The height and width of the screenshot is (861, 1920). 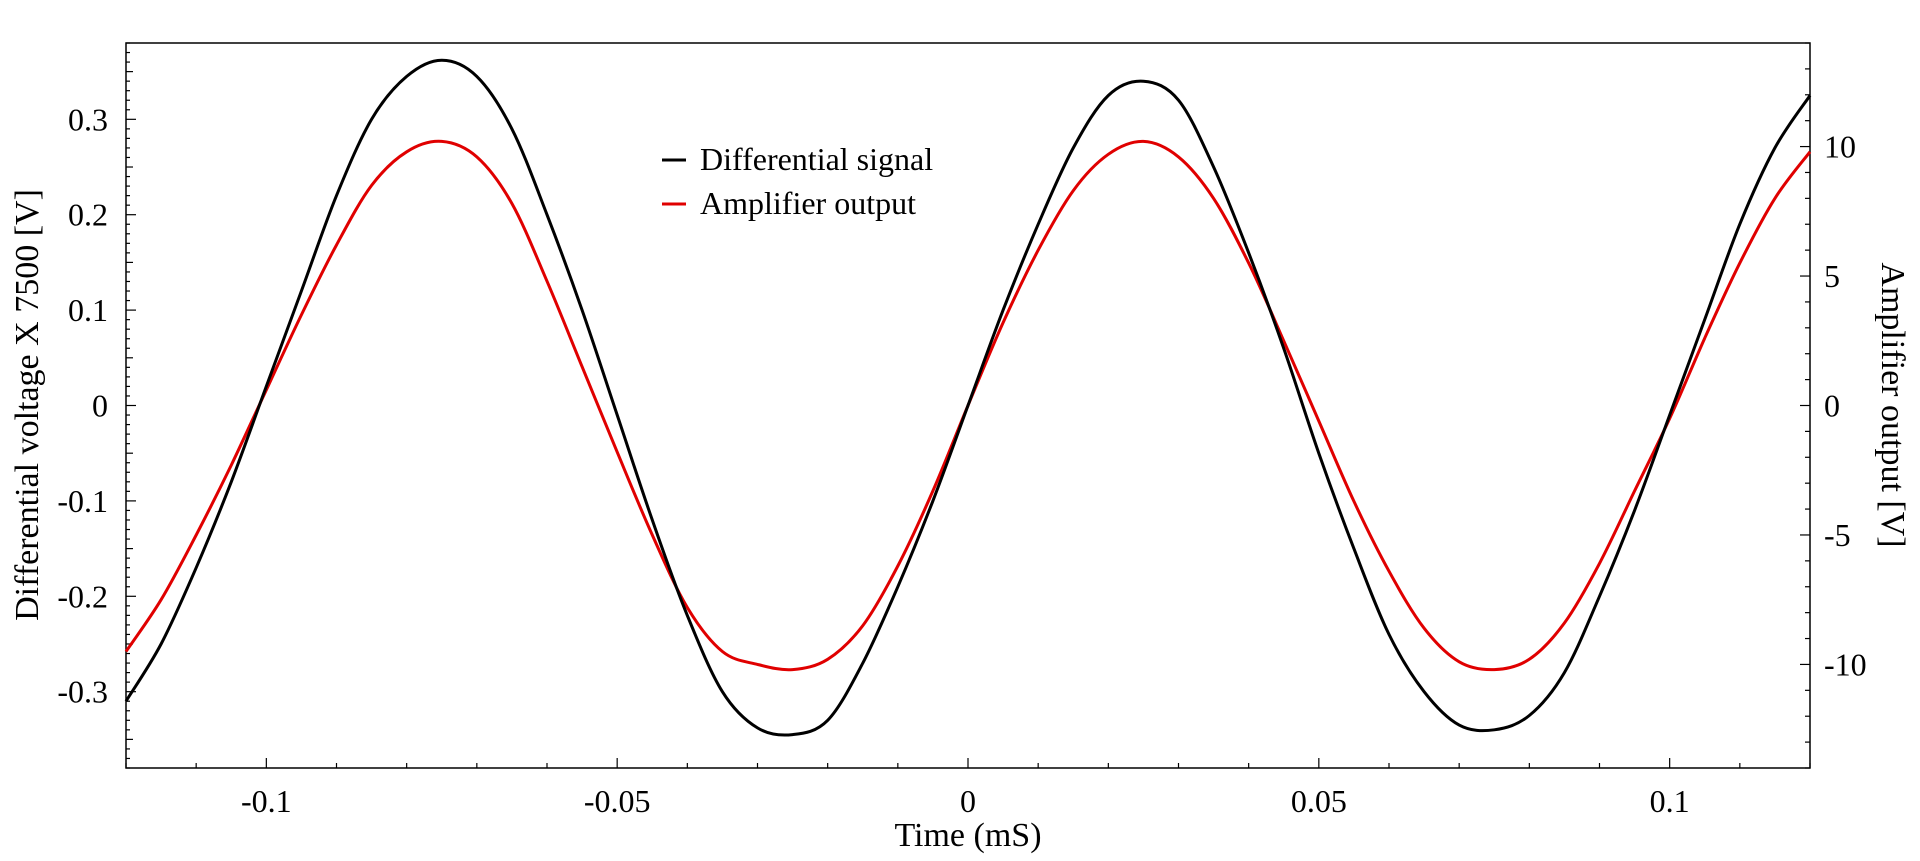 I want to click on right-y-axis: -10 -5 0 5 10, so click(x=1833, y=405).